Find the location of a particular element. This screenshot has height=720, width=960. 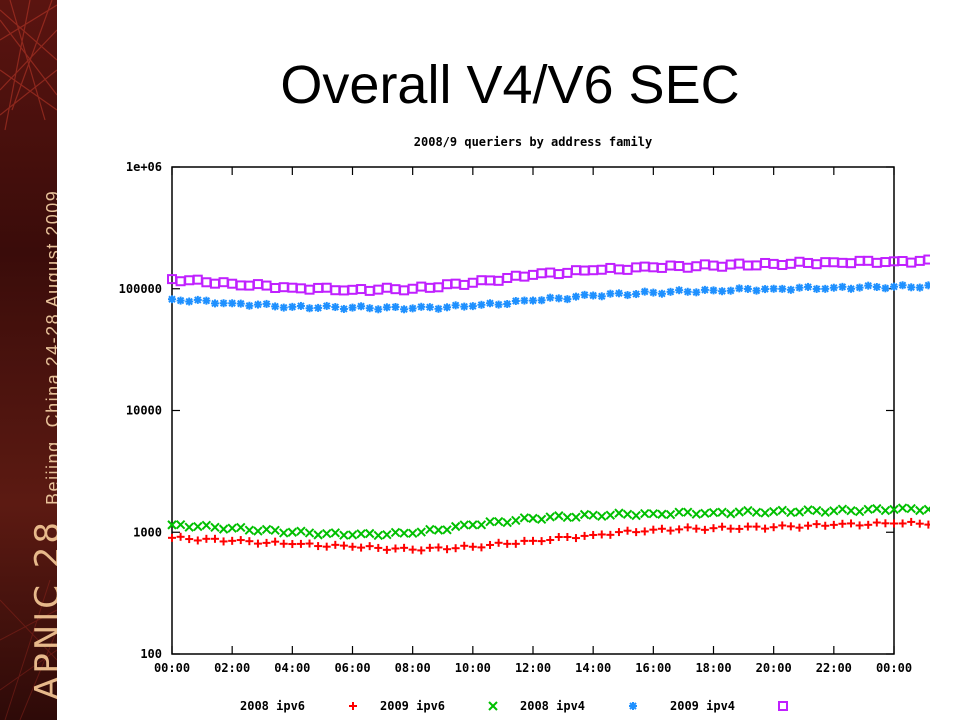

legend-marker is located at coordinates (353, 706).